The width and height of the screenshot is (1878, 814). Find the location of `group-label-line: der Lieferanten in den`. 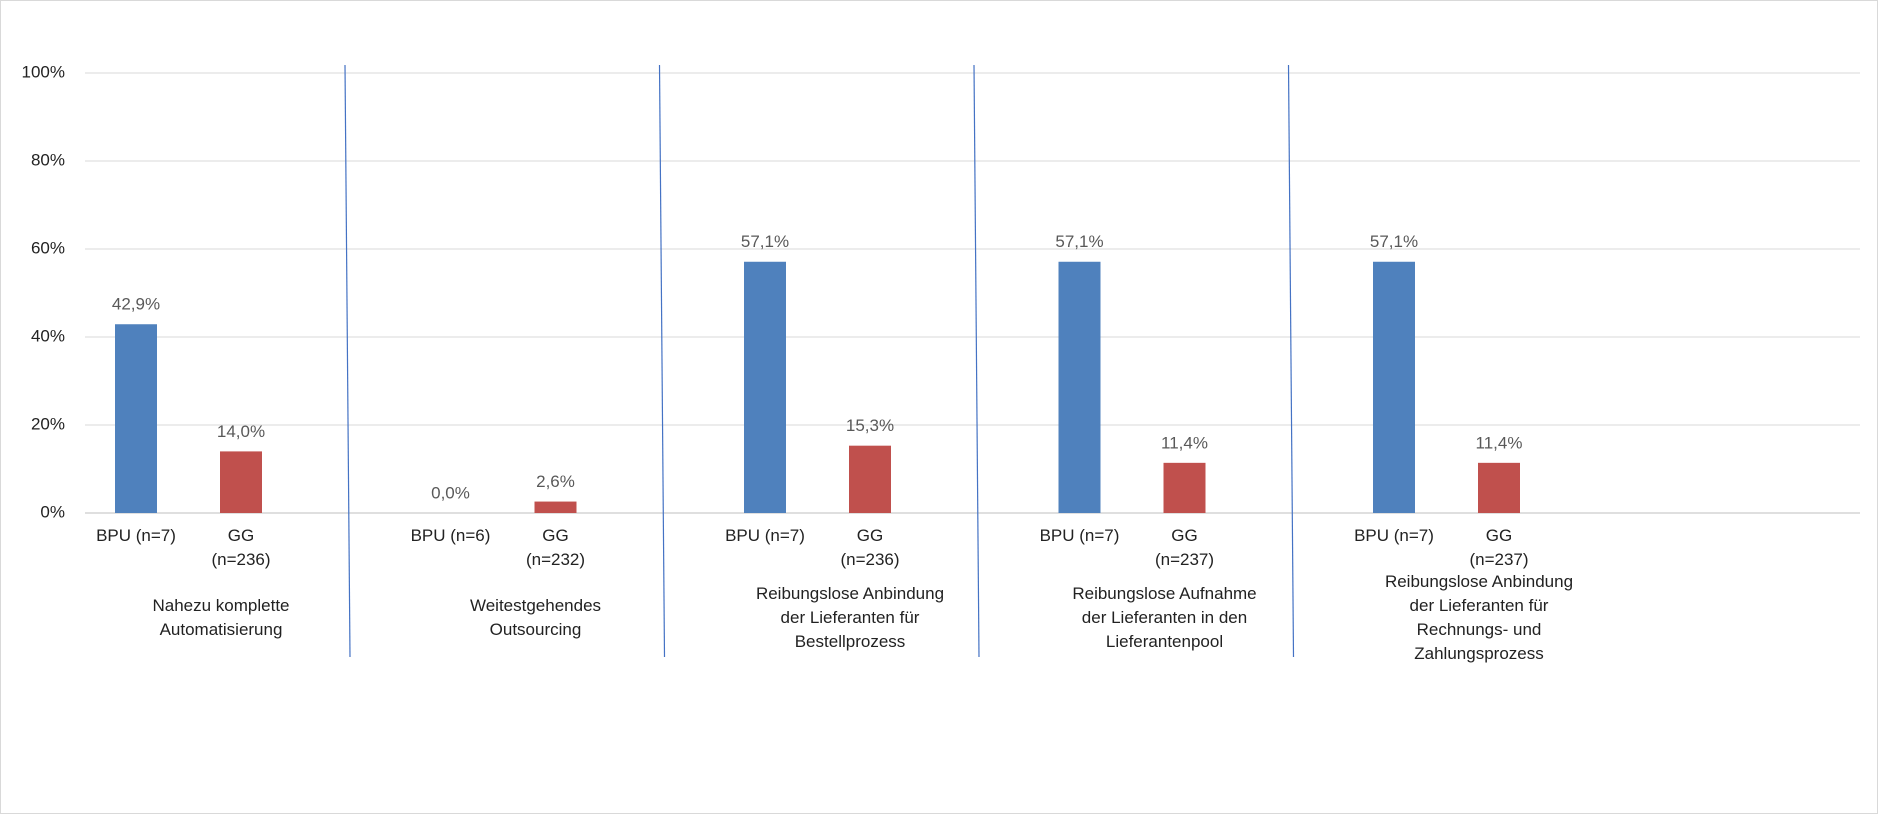

group-label-line: der Lieferanten in den is located at coordinates (1164, 617).